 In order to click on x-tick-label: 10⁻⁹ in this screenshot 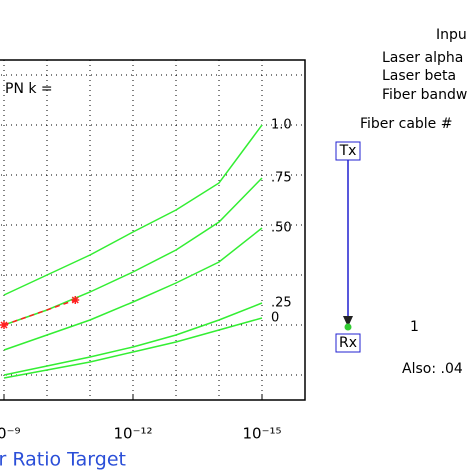, I will do `click(10, 434)`.